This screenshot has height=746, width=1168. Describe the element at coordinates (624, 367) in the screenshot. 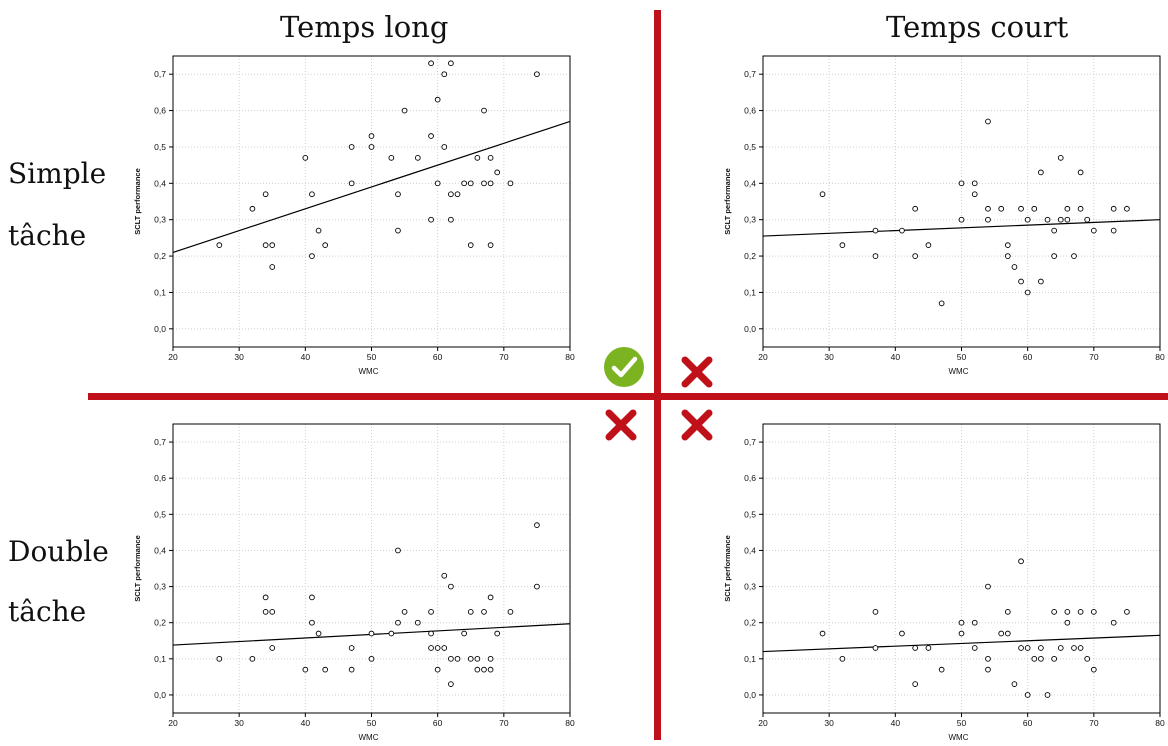

I see `check-icon` at that location.